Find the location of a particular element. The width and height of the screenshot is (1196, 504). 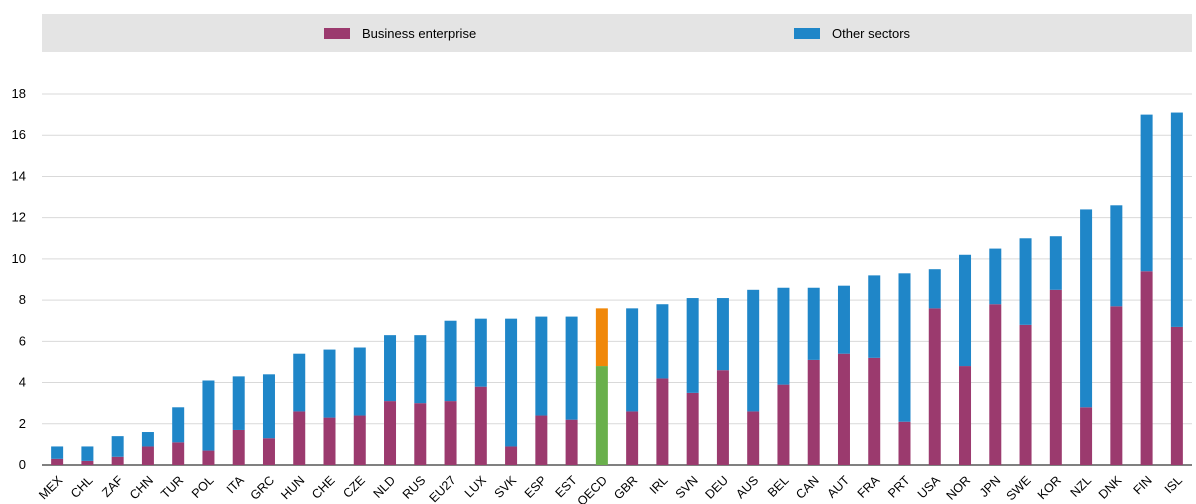

bar-pol-business-enterprise is located at coordinates (208, 457).